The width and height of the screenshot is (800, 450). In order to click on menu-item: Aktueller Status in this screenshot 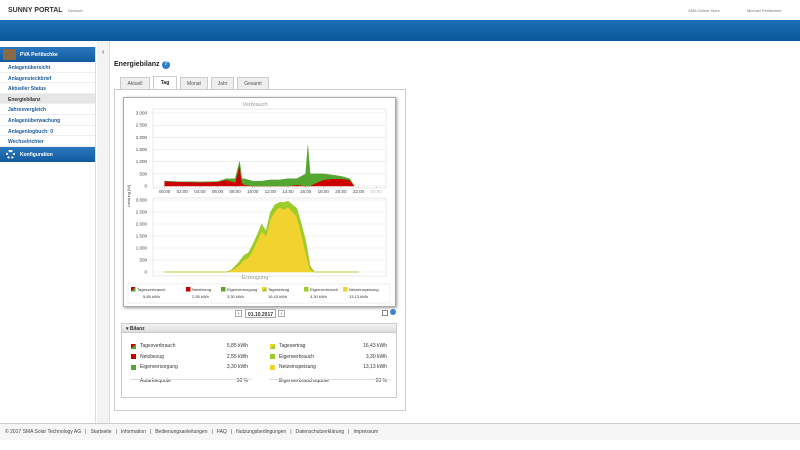, I will do `click(47, 88)`.